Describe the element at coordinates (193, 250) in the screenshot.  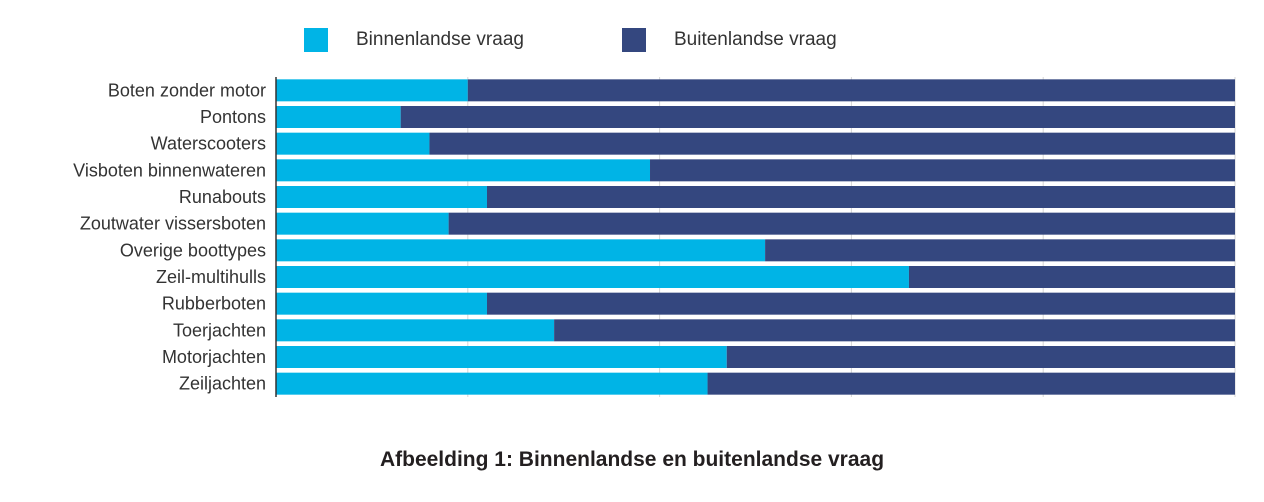
I see `category-label-6: Overige boottypes` at that location.